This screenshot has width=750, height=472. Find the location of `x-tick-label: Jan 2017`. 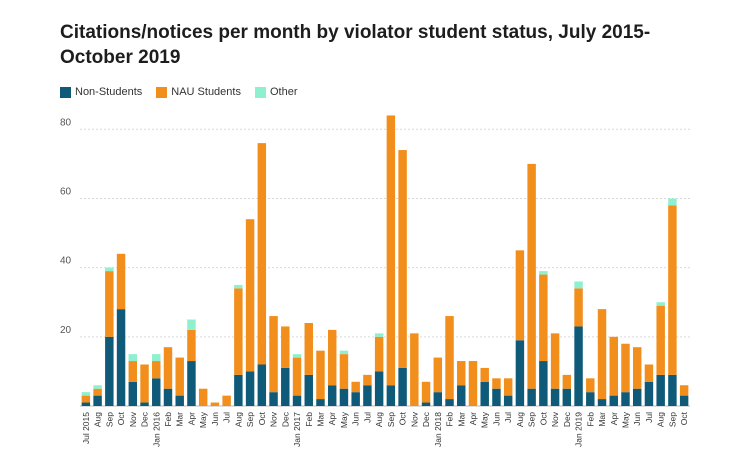

x-tick-label: Jan 2017 is located at coordinates (297, 429).